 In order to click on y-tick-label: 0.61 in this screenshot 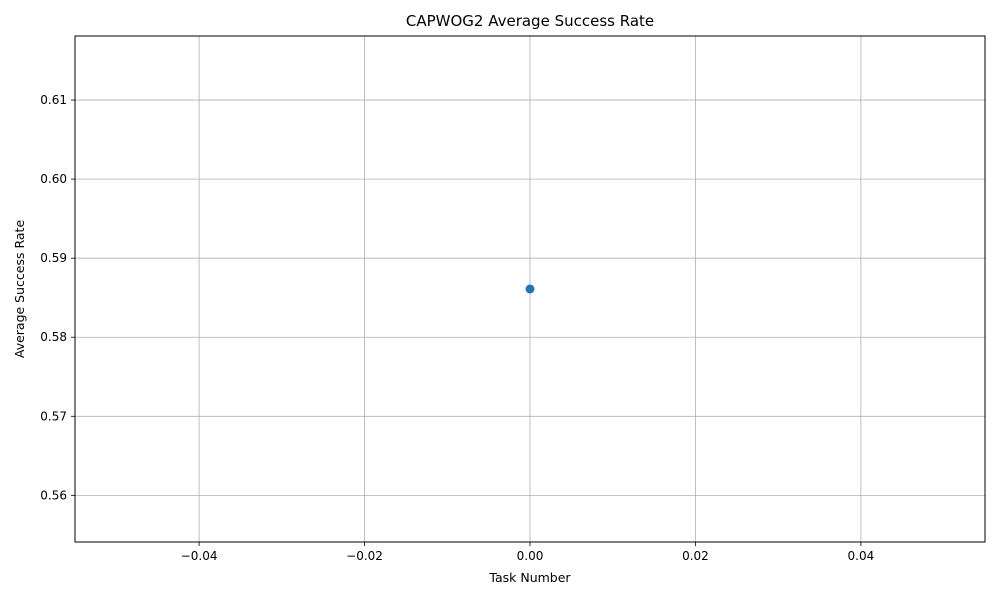, I will do `click(53, 100)`.